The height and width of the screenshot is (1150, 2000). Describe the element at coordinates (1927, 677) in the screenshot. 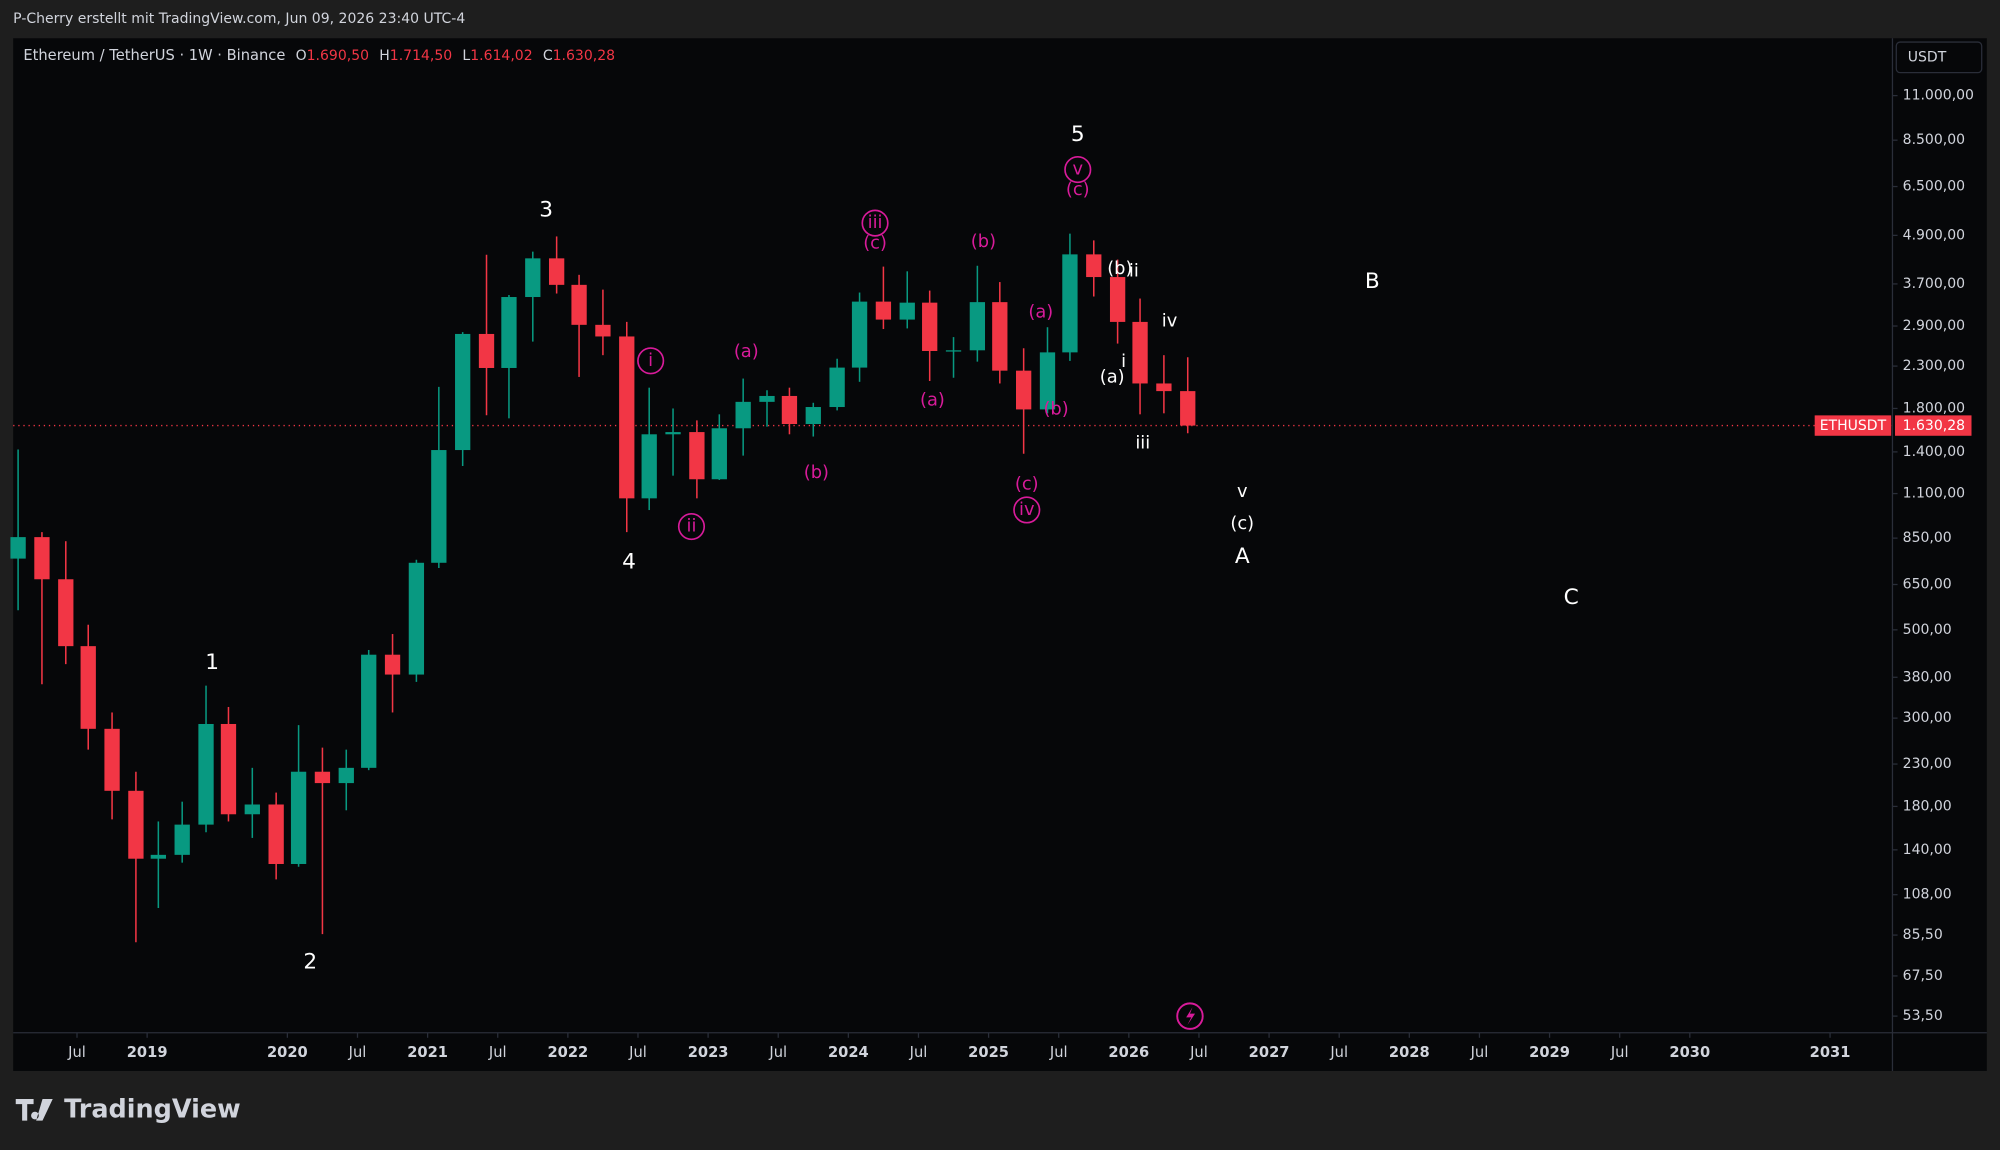

I see `y-tick-label: 380,00` at that location.